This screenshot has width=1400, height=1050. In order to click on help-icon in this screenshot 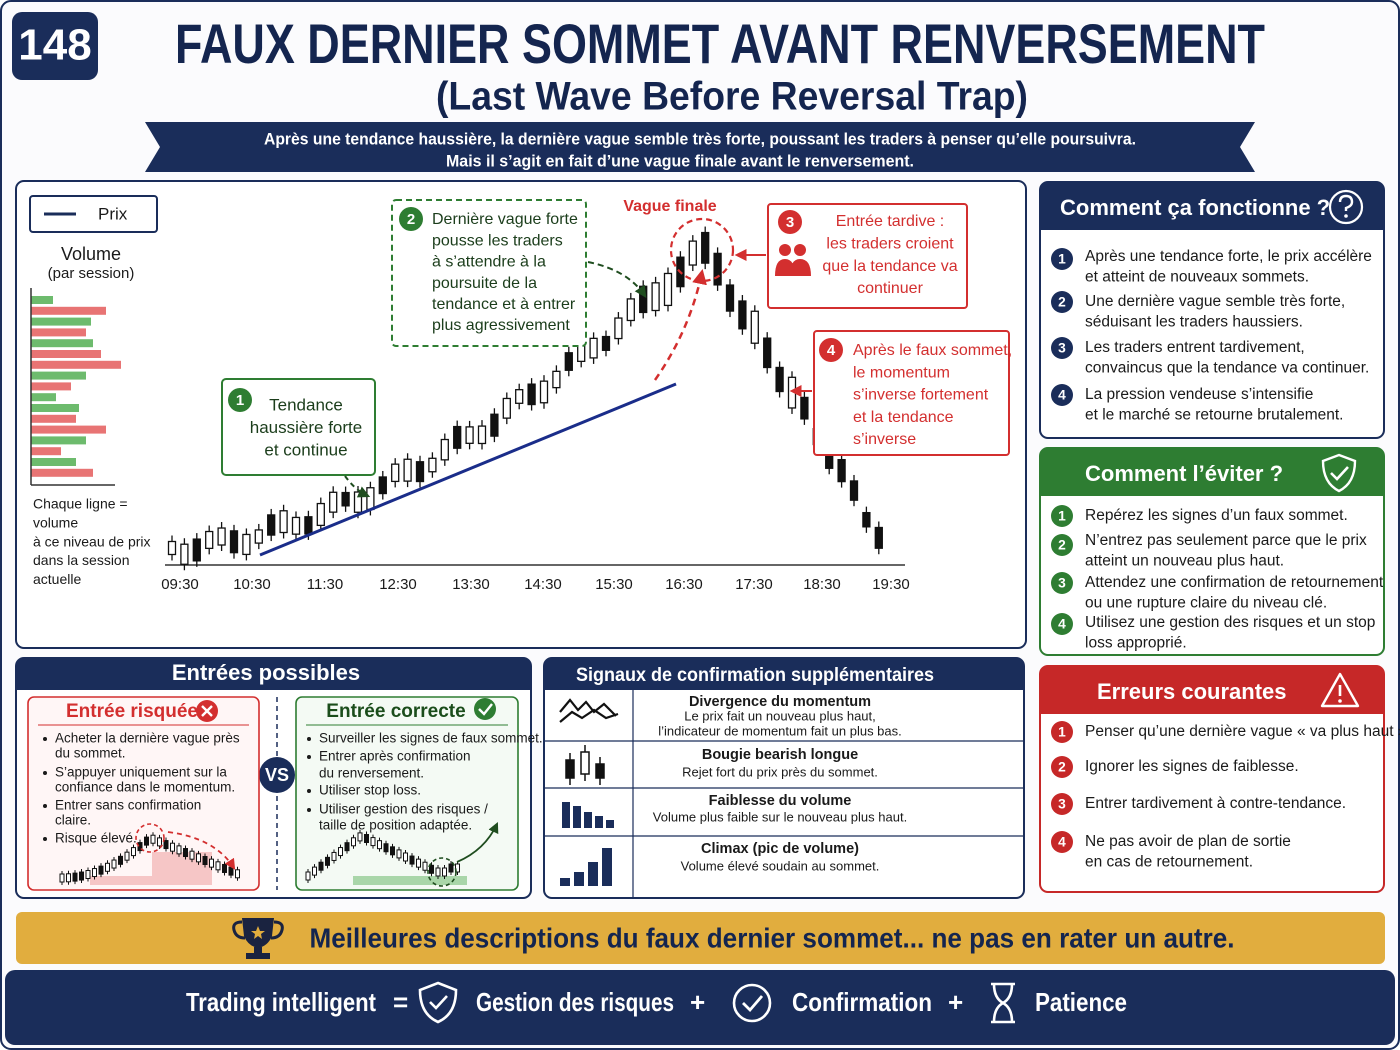, I will do `click(1346, 216)`.